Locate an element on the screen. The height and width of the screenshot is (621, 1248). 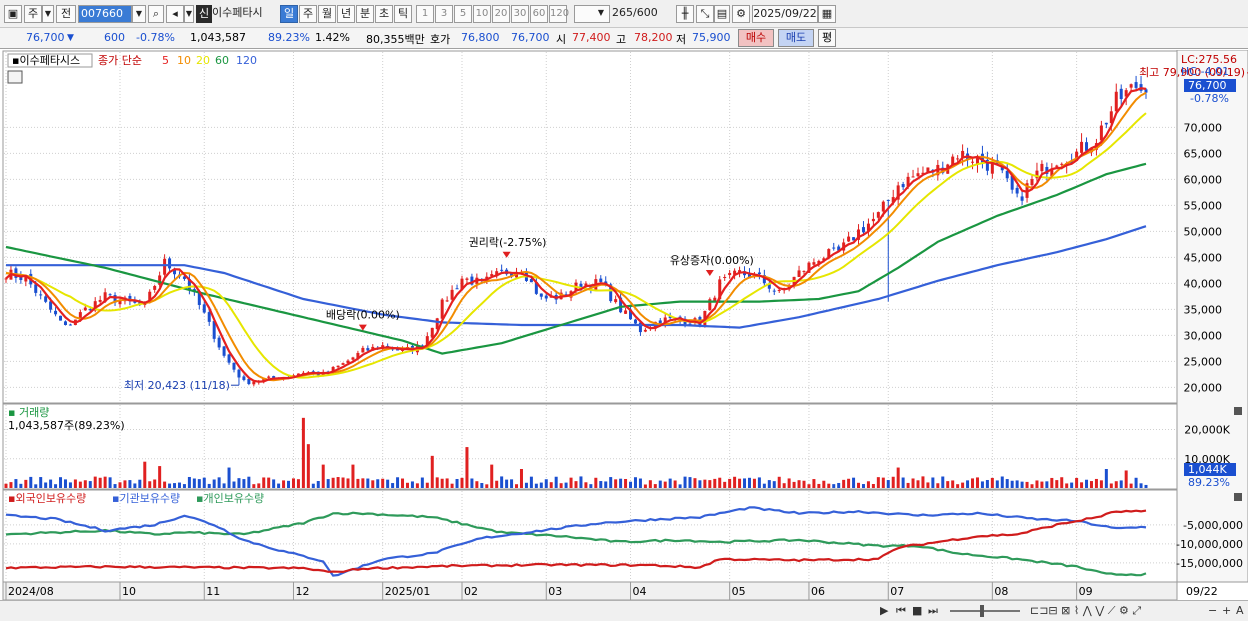
quote-bid: 76,800 is located at coordinates (480, 37).